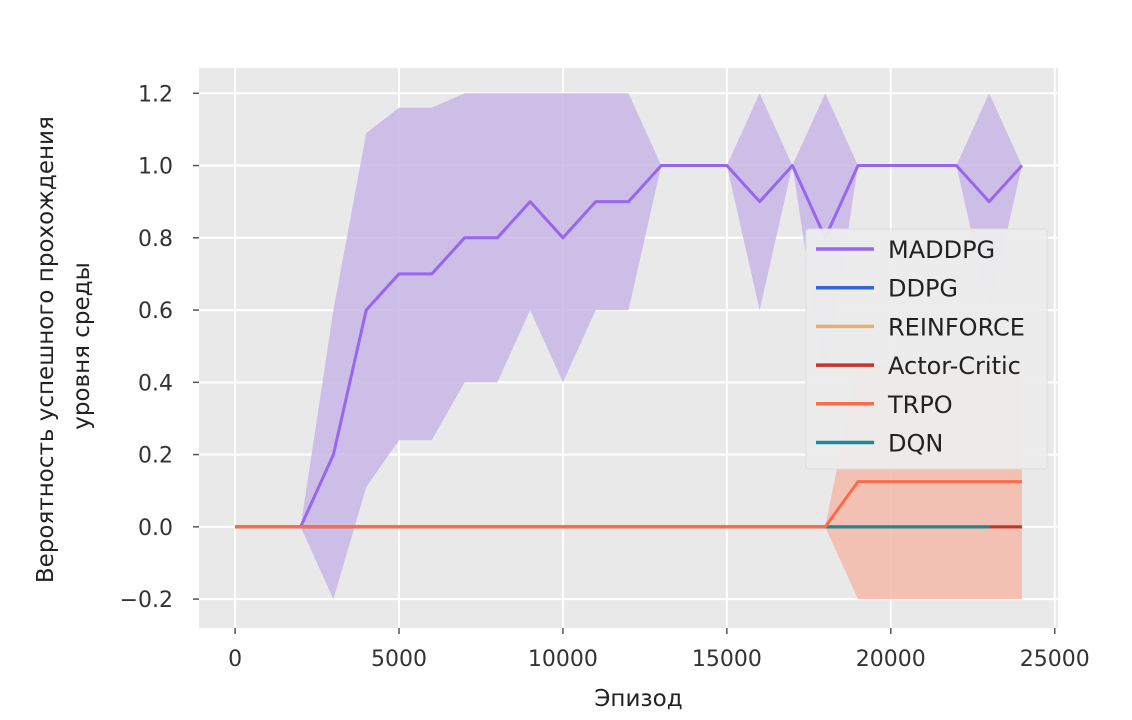  What do you see at coordinates (941, 250) in the screenshot?
I see `legend-label: MADDPG` at bounding box center [941, 250].